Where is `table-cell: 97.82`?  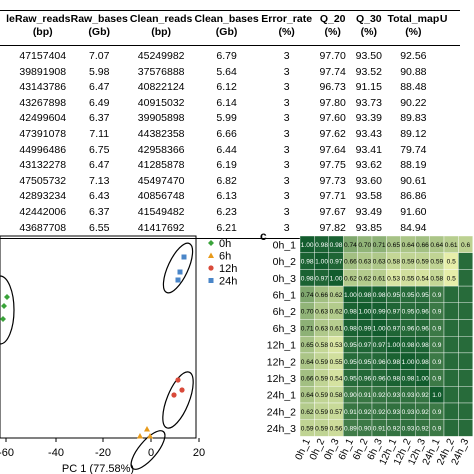 table-cell: 97.82 is located at coordinates (332, 230).